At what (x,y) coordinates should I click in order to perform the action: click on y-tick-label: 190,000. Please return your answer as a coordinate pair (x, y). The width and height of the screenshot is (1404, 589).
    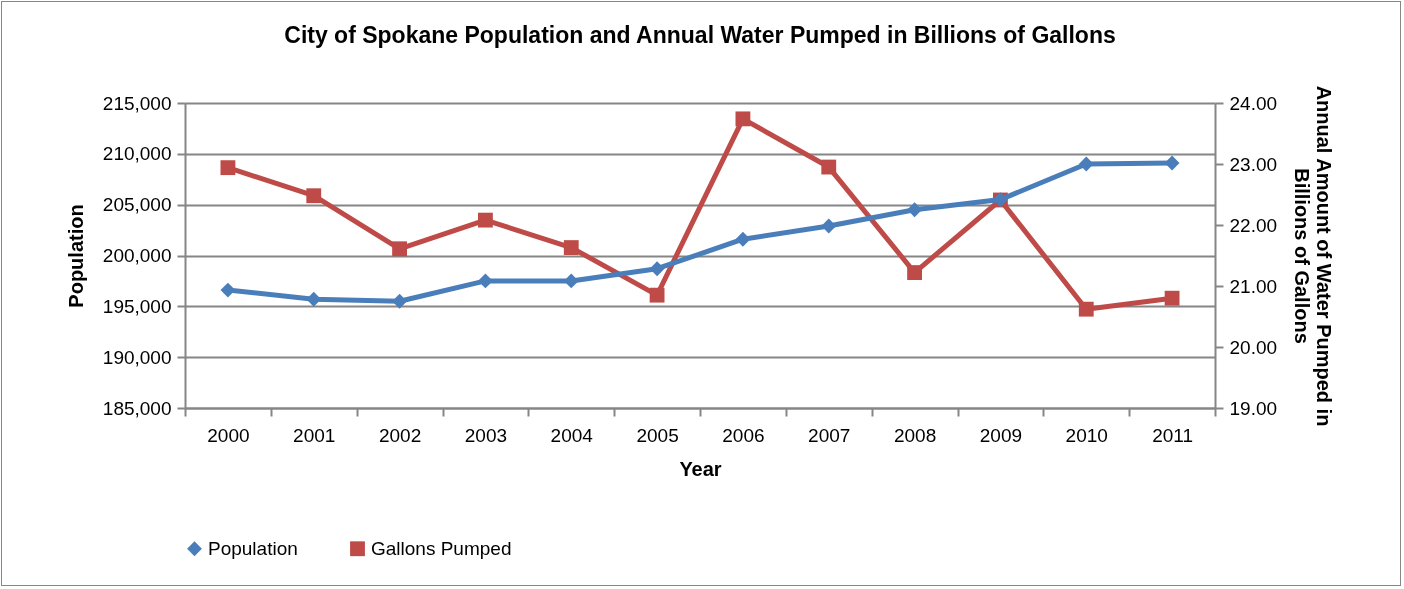
    Looking at the image, I should click on (137, 357).